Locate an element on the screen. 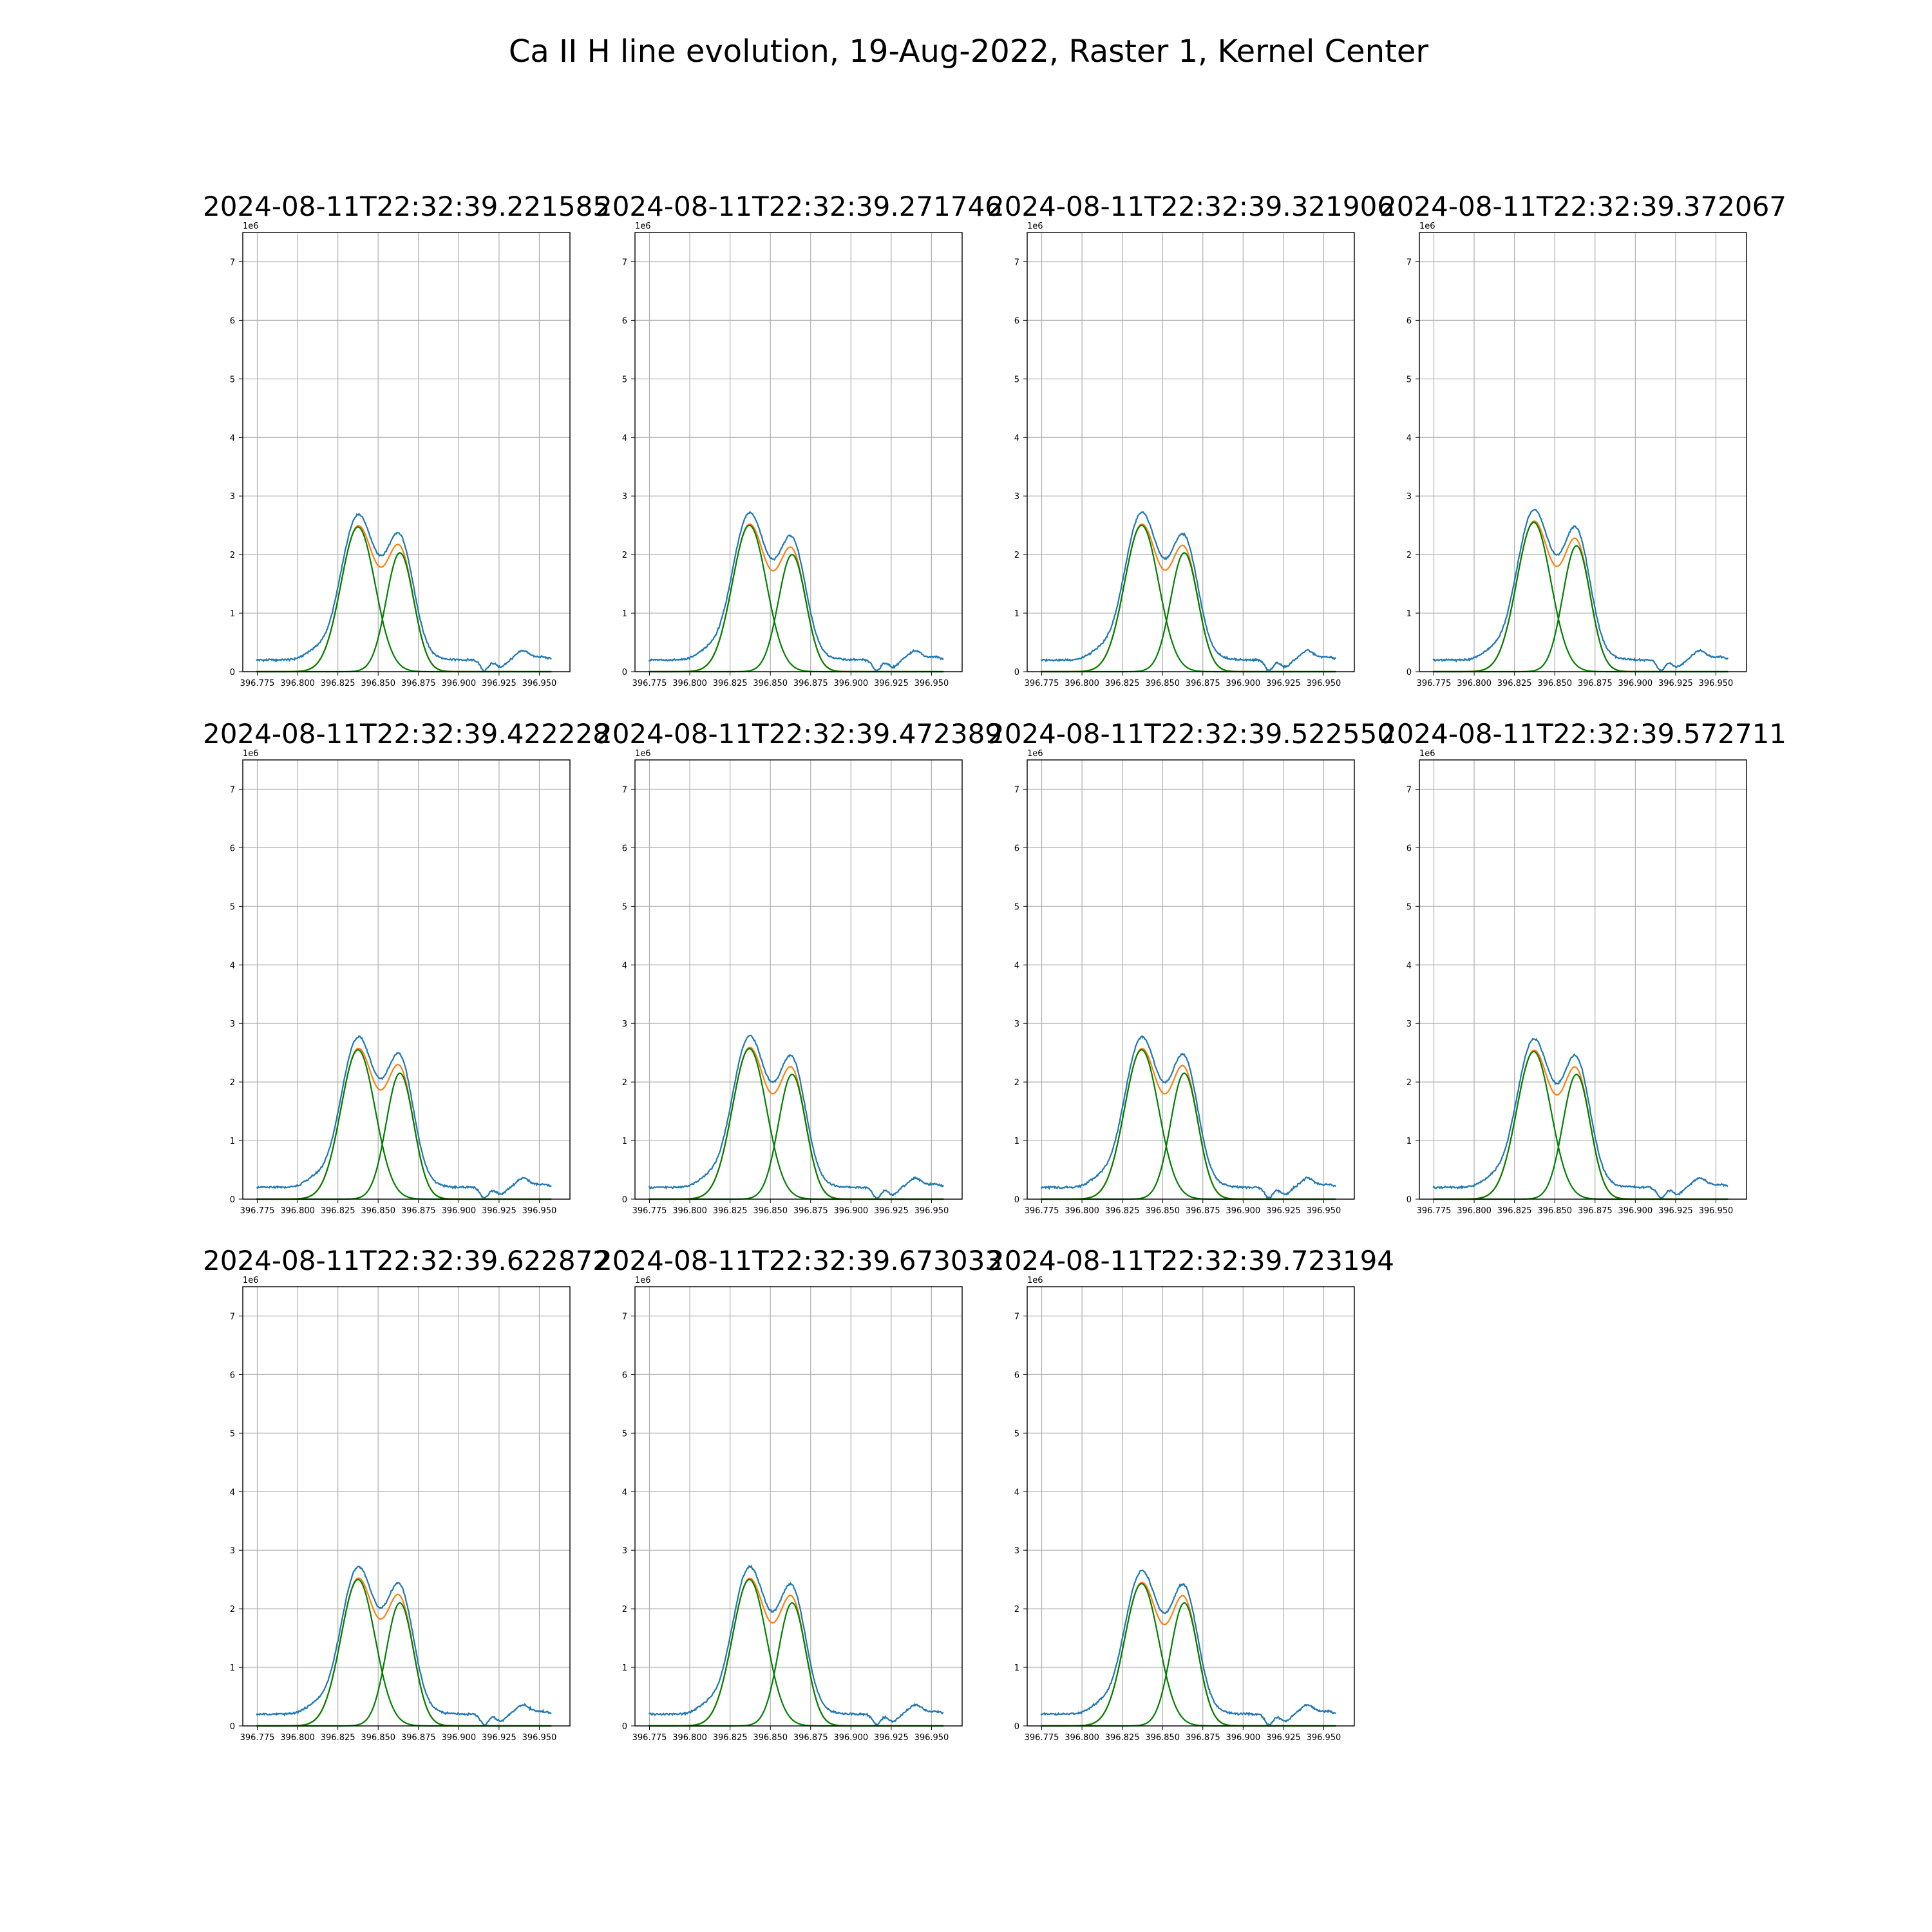 This screenshot has width=1932, height=1932. subplot-title: 2024-08-11T22:32:39.723194 is located at coordinates (1190, 1260).